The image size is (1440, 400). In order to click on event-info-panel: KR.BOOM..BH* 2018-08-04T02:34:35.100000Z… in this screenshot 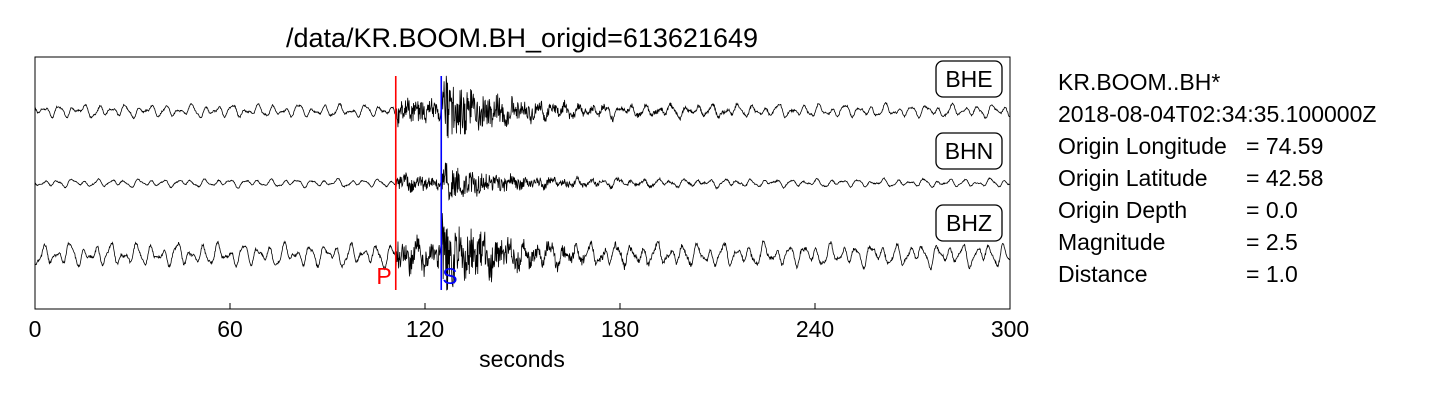, I will do `click(1217, 178)`.